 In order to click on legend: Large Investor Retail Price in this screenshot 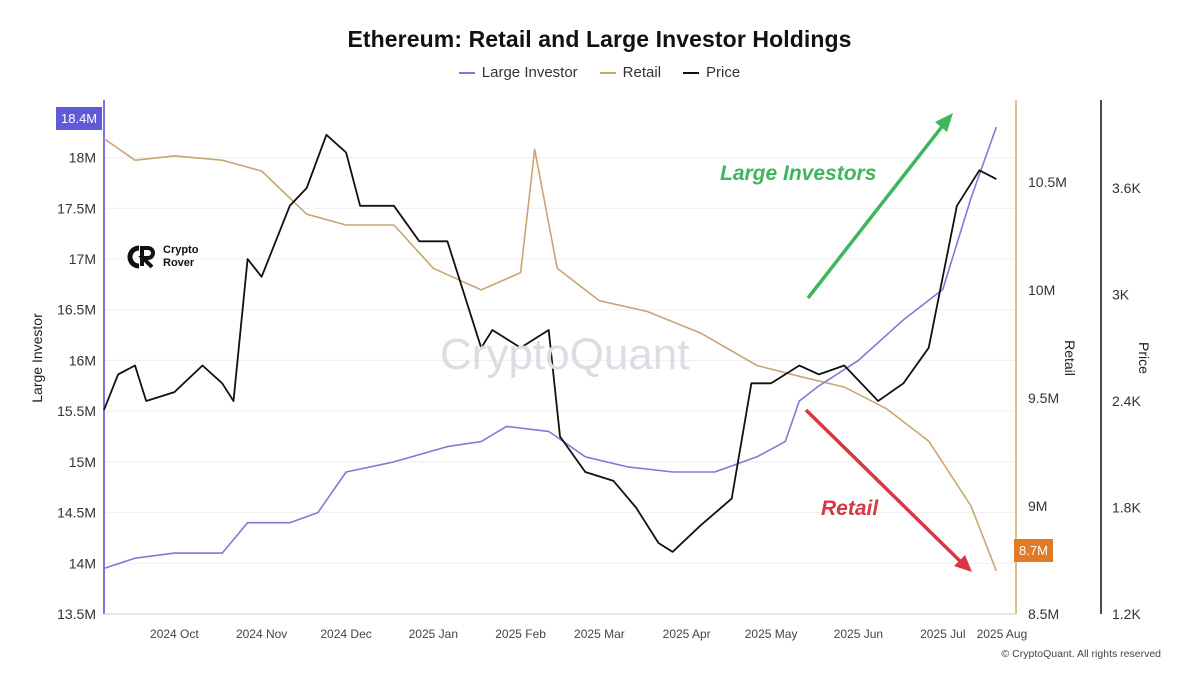, I will do `click(599, 72)`.